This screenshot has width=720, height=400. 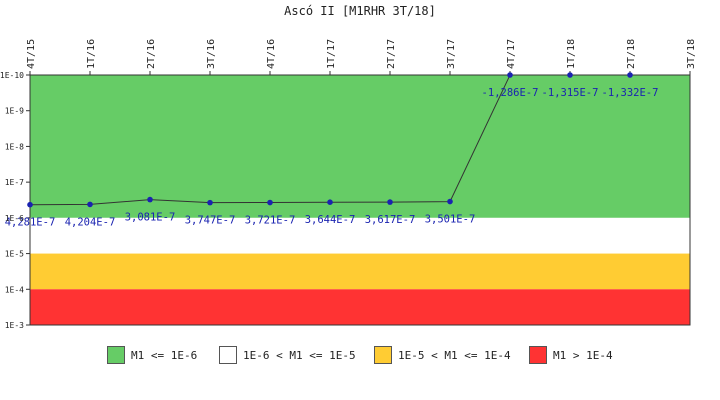 I want to click on legend-item: 1E-6 < M1 <= 1E-5, so click(x=287, y=355).